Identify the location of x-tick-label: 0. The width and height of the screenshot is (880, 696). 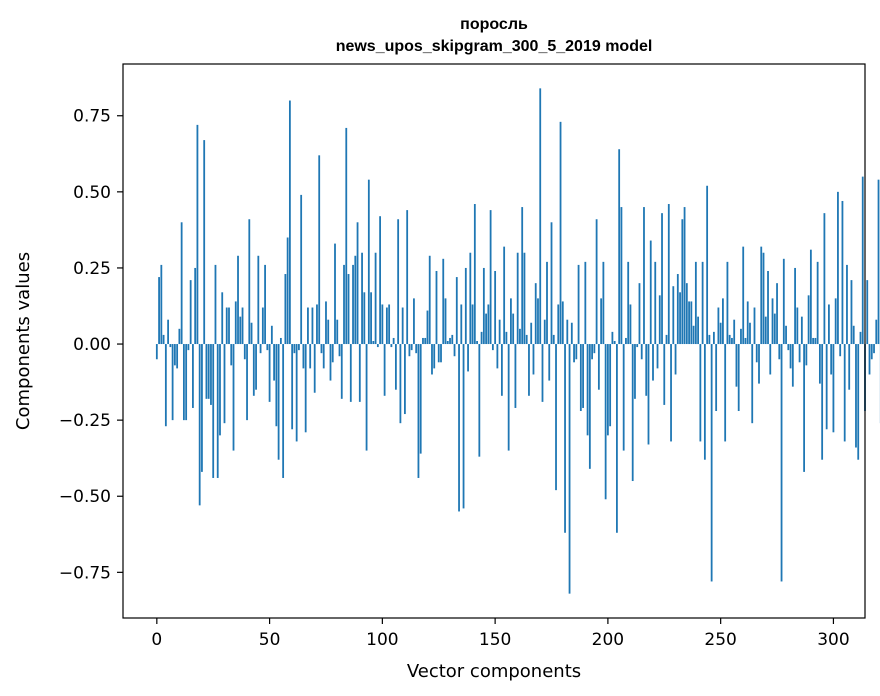
(156, 640).